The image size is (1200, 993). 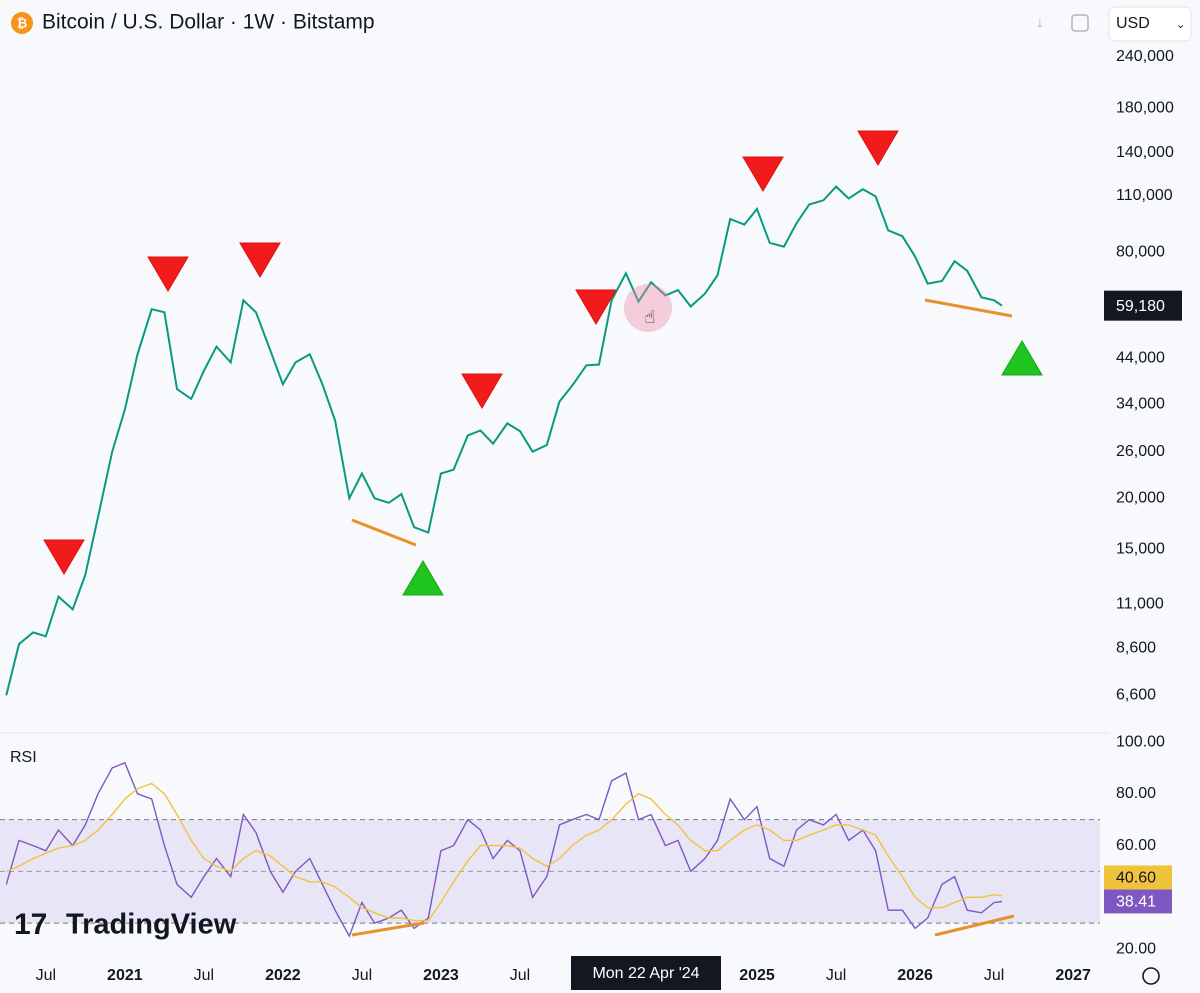 What do you see at coordinates (283, 975) in the screenshot?
I see `x-tick-label: 2022` at bounding box center [283, 975].